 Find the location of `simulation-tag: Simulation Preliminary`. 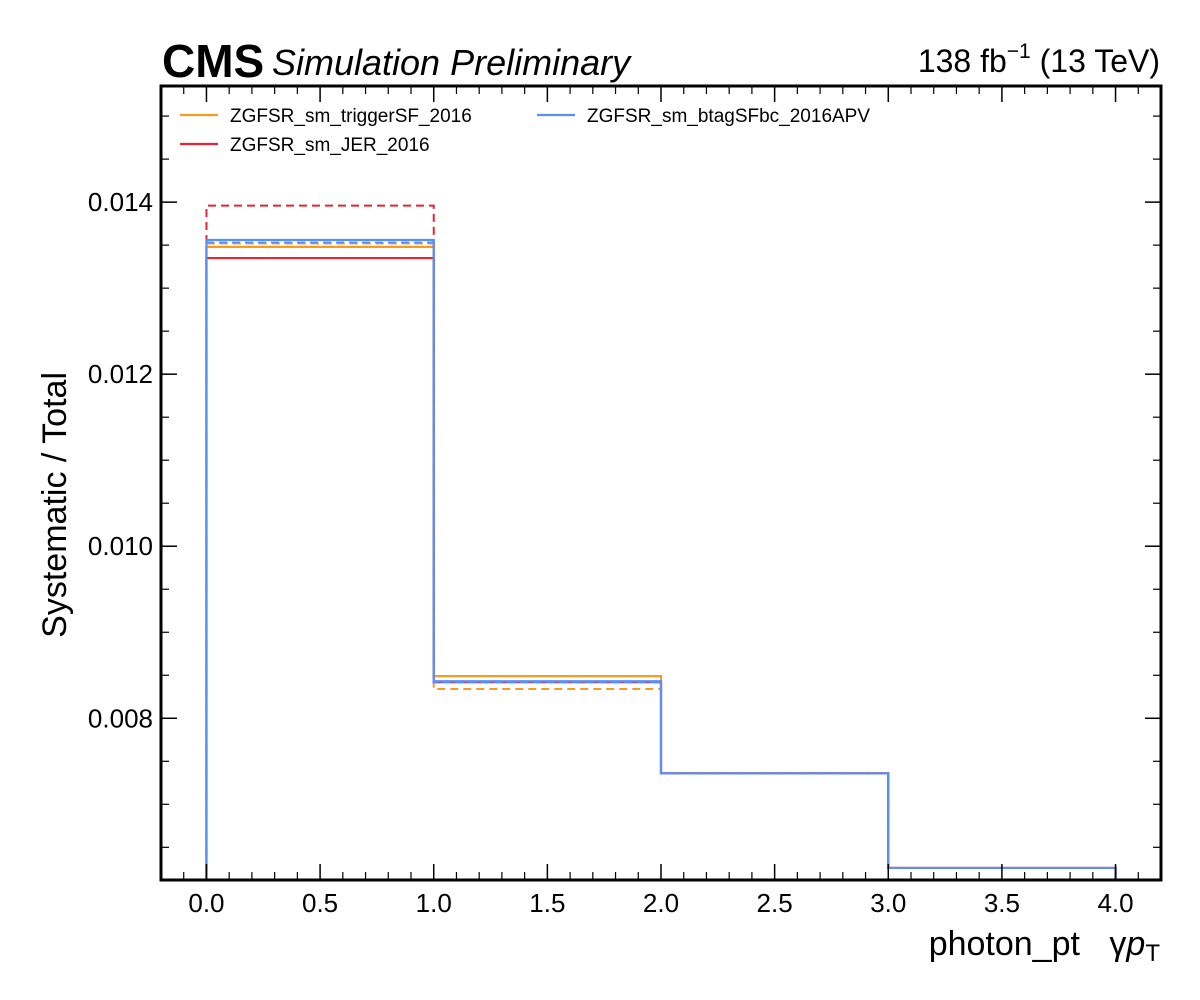

simulation-tag: Simulation Preliminary is located at coordinates (452, 62).